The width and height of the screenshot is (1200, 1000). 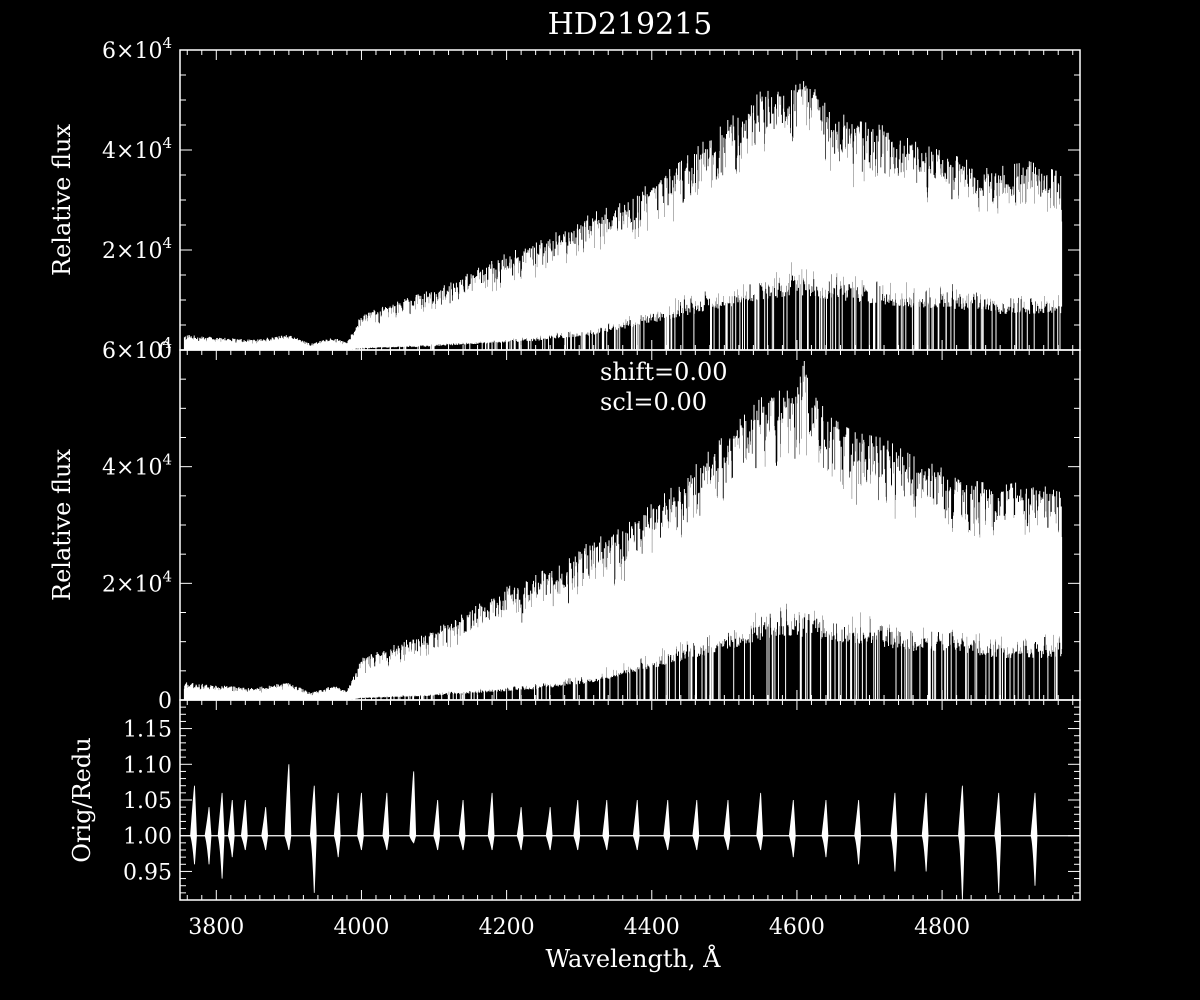 I want to click on annotation-scl: scl=0.00, so click(x=653, y=402).